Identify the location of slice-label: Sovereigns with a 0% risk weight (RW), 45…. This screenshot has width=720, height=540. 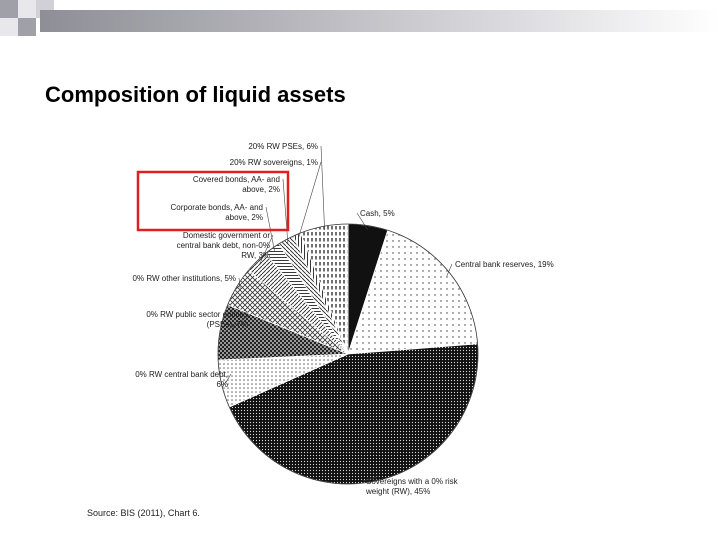
(412, 486).